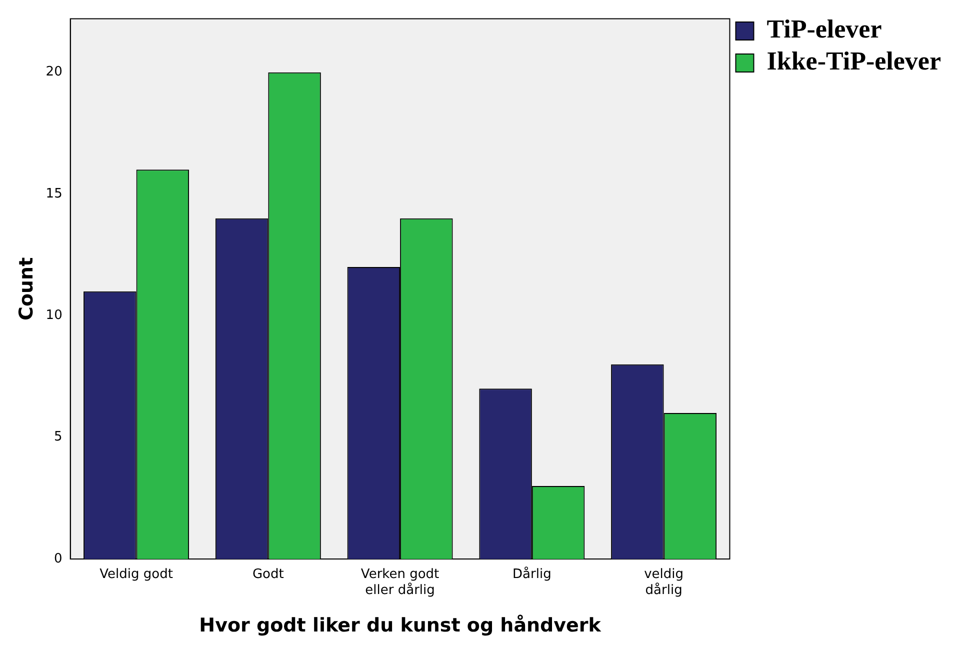 Image resolution: width=963 pixels, height=652 pixels. Describe the element at coordinates (268, 574) in the screenshot. I see `x-tick-label: Godt` at that location.